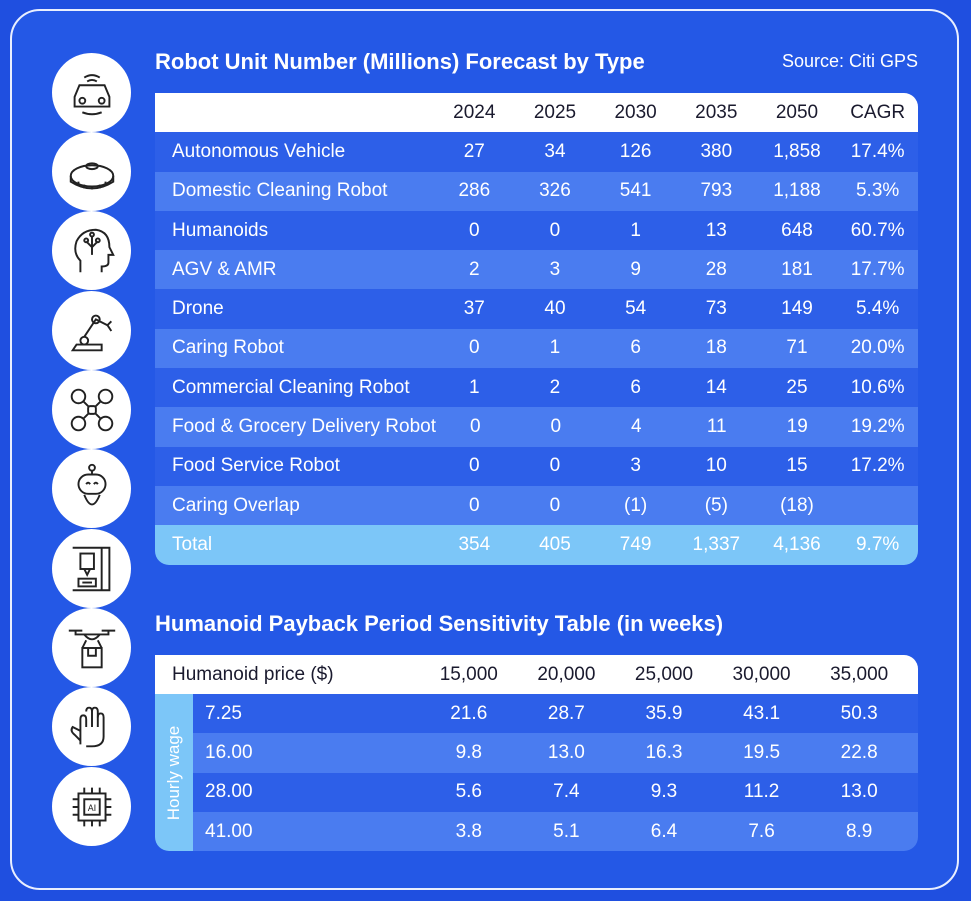  I want to click on table-cell: (18), so click(797, 505).